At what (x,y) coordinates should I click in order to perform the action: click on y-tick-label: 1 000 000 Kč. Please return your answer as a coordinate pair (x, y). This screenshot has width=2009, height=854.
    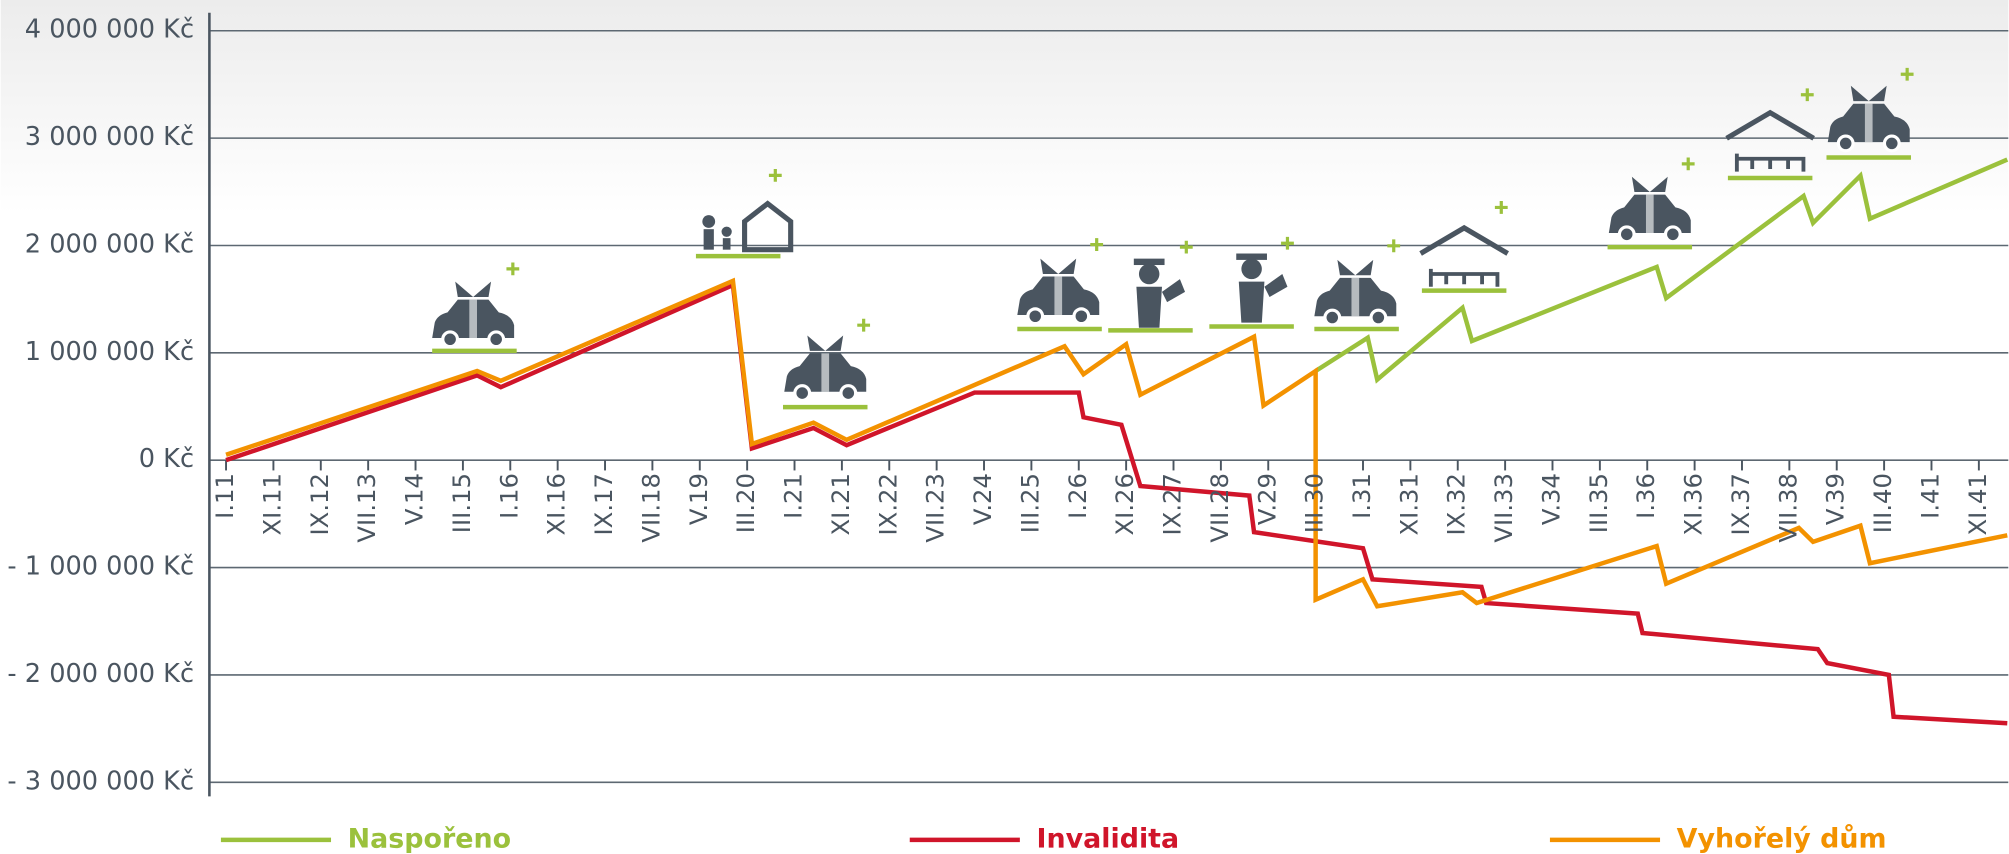
    Looking at the image, I should click on (109, 352).